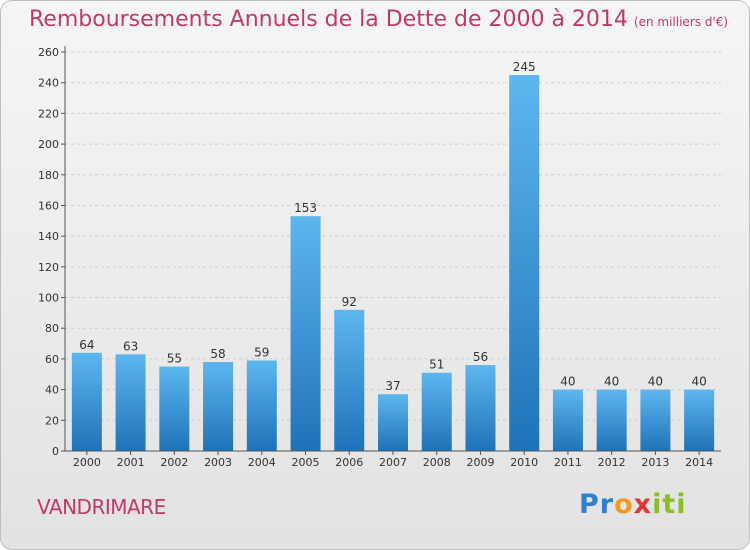 The height and width of the screenshot is (550, 750). I want to click on y-tick-label: 20, so click(52, 420).